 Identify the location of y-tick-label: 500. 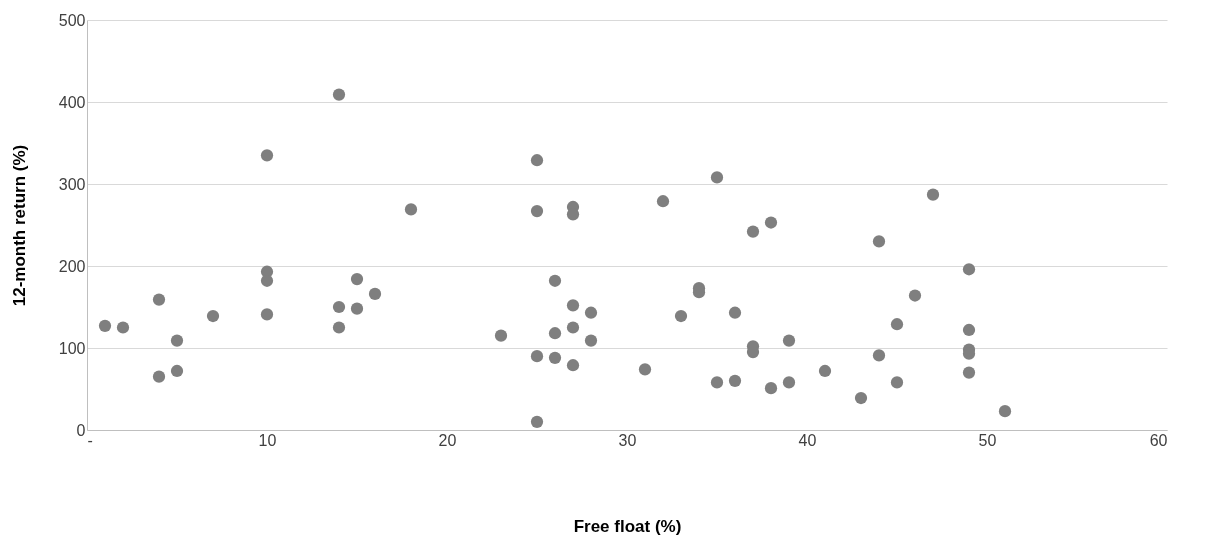
(72, 20).